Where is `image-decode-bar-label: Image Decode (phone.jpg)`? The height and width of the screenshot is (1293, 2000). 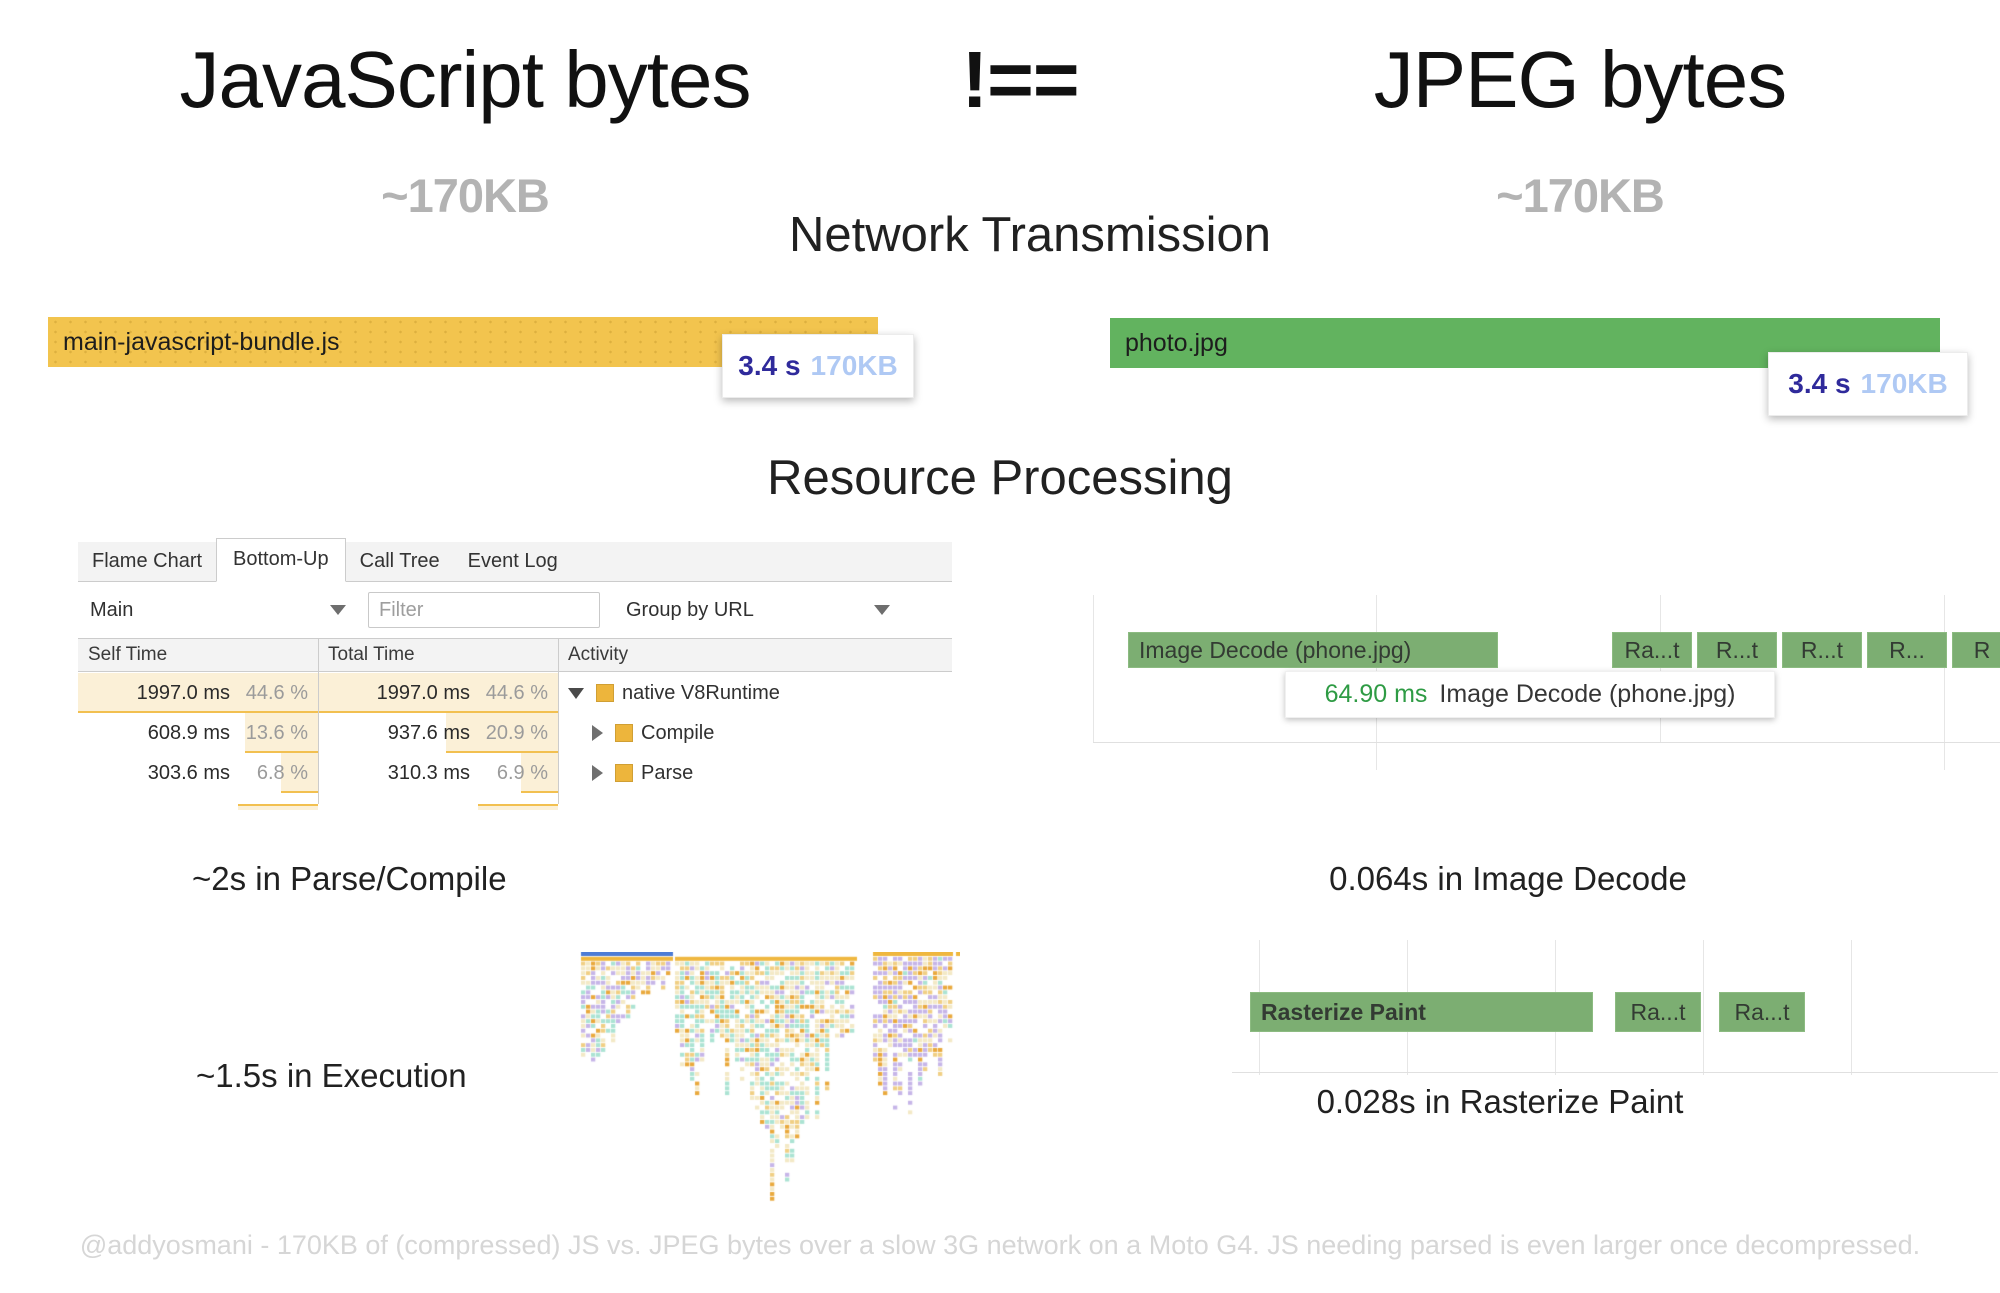 image-decode-bar-label: Image Decode (phone.jpg) is located at coordinates (1275, 649).